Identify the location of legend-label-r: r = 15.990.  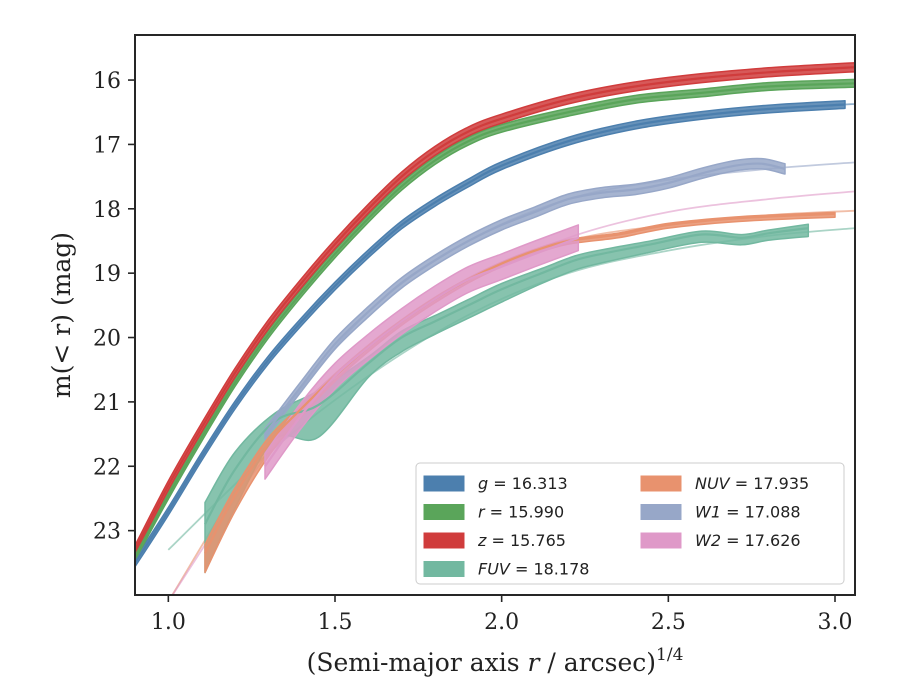
(521, 512).